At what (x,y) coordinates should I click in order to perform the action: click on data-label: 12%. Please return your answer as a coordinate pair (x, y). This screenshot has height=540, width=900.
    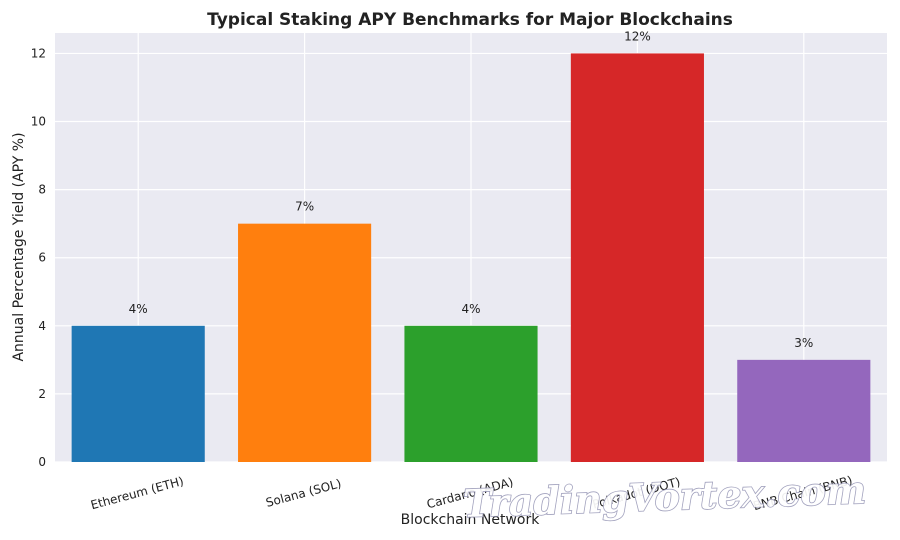
    Looking at the image, I should click on (637, 36).